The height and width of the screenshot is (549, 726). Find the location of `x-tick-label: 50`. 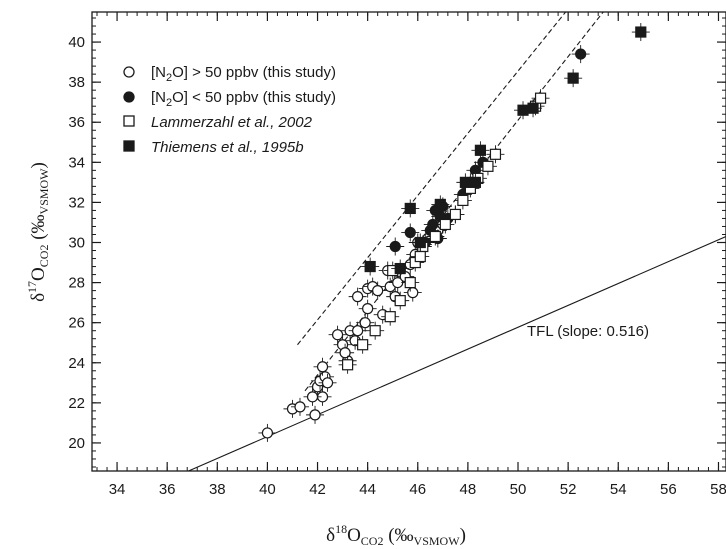

x-tick-label: 50 is located at coordinates (518, 489).